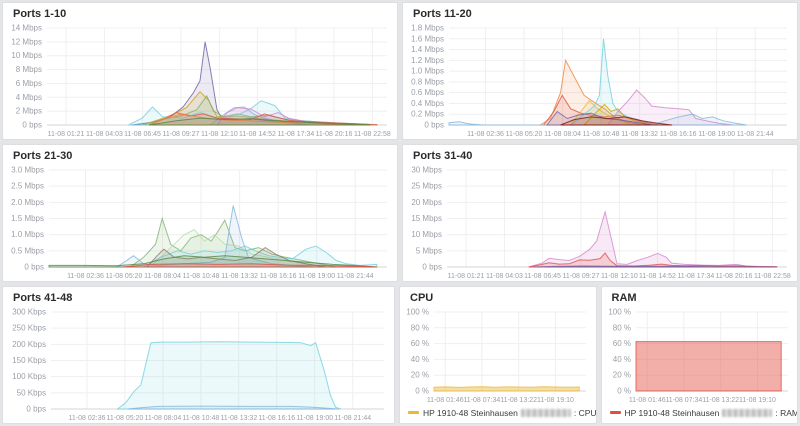 This screenshot has width=800, height=426. What do you see at coordinates (43, 156) in the screenshot?
I see `panel-title-ports-21-30: Ports 21-30` at bounding box center [43, 156].